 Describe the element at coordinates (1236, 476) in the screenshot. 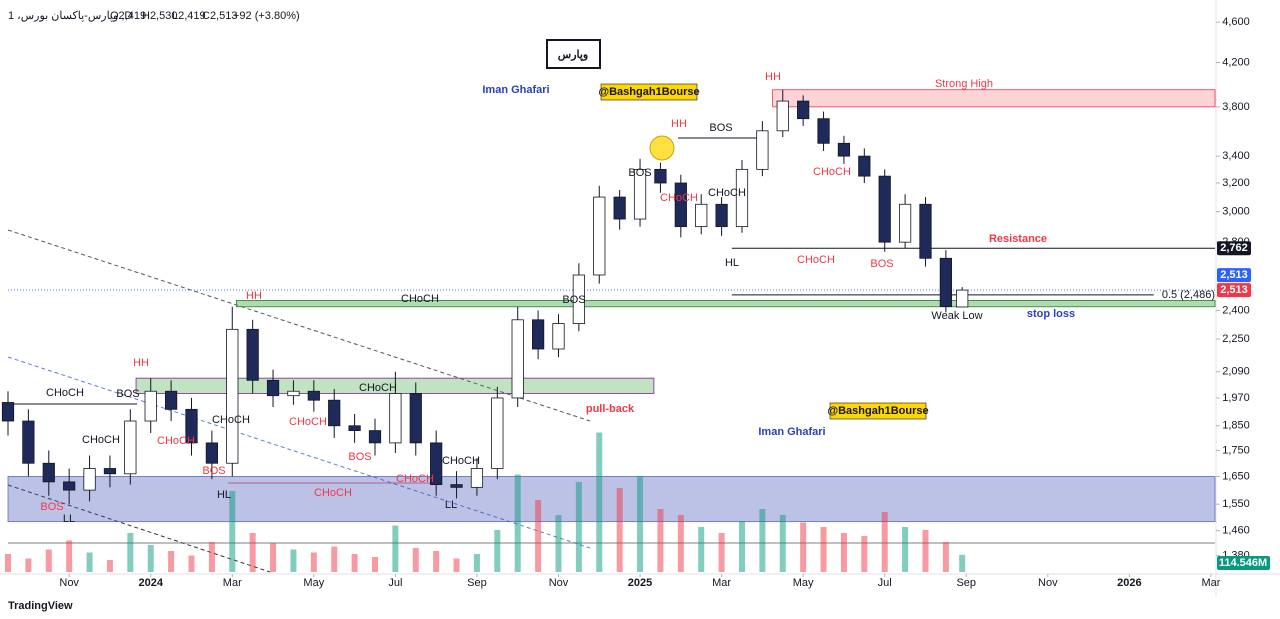

I see `y-tick-label: 1,650` at that location.